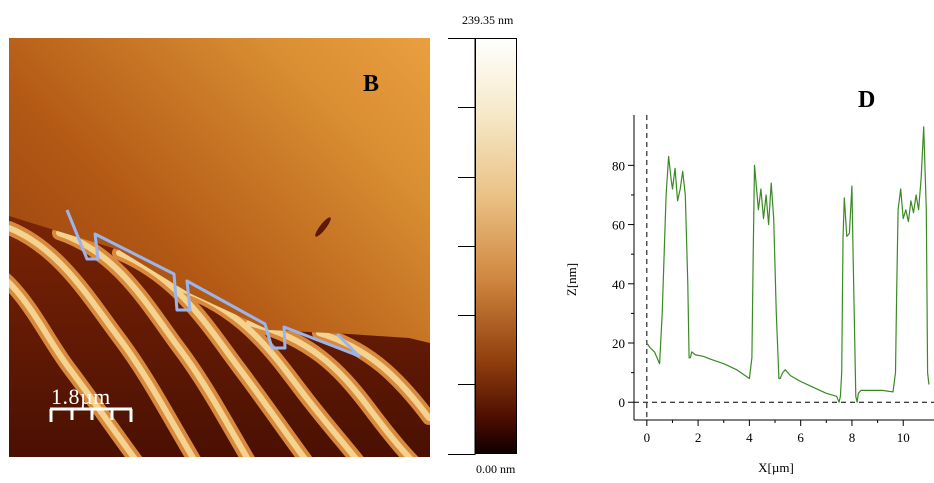  Describe the element at coordinates (213, 283) in the screenshot. I see `profile-trace-line` at that location.